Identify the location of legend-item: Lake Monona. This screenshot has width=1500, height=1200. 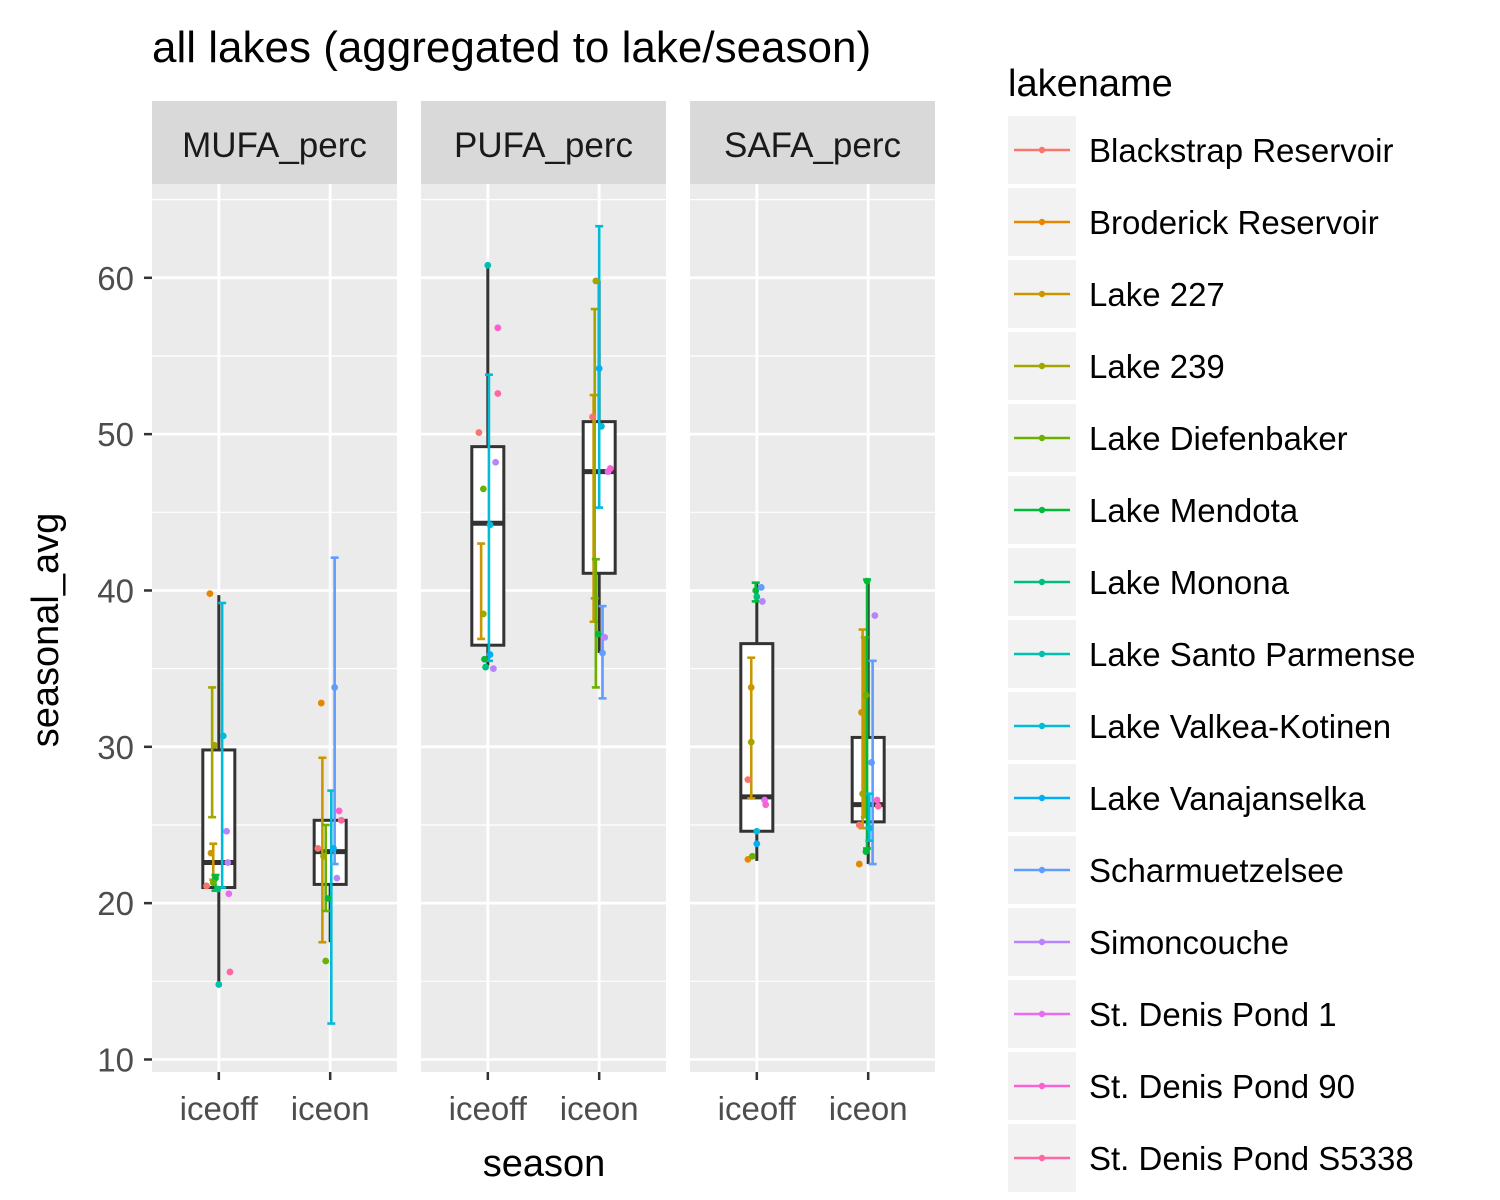
(1149, 582).